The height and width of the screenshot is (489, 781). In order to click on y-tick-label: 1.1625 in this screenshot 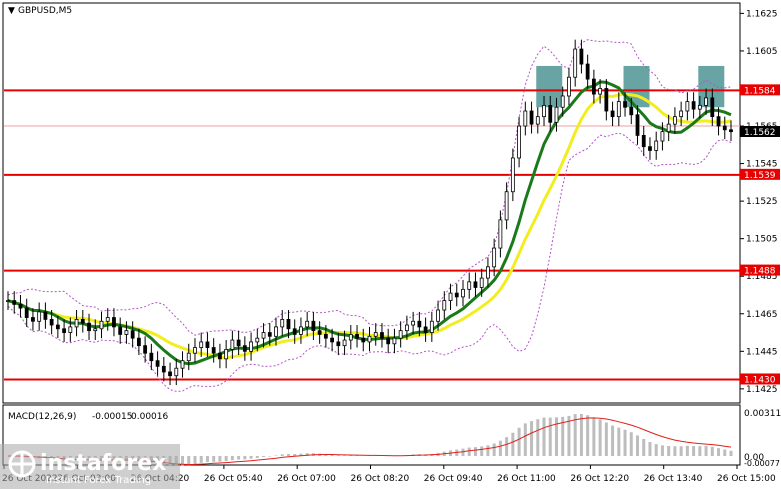, I will do `click(762, 14)`.